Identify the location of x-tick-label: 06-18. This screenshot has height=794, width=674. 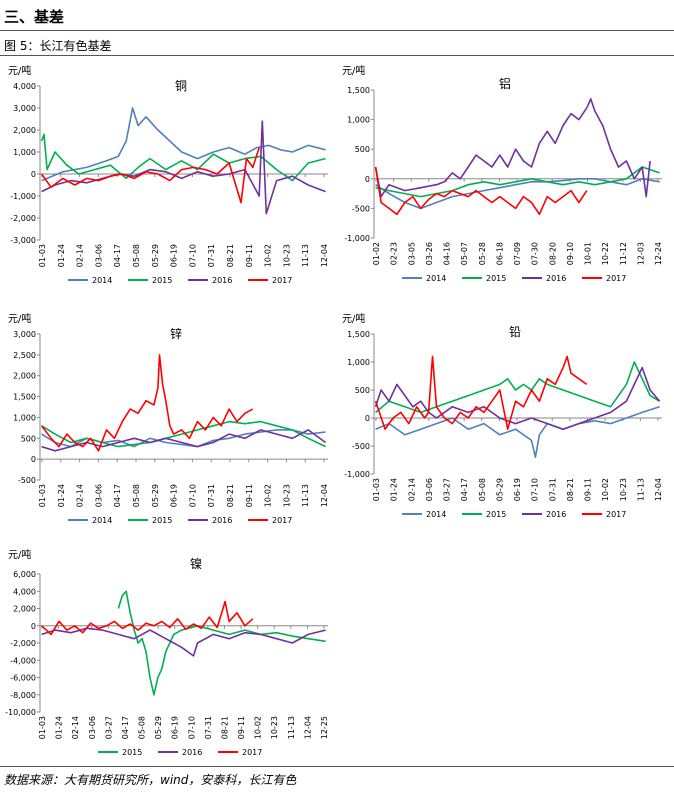
(499, 253).